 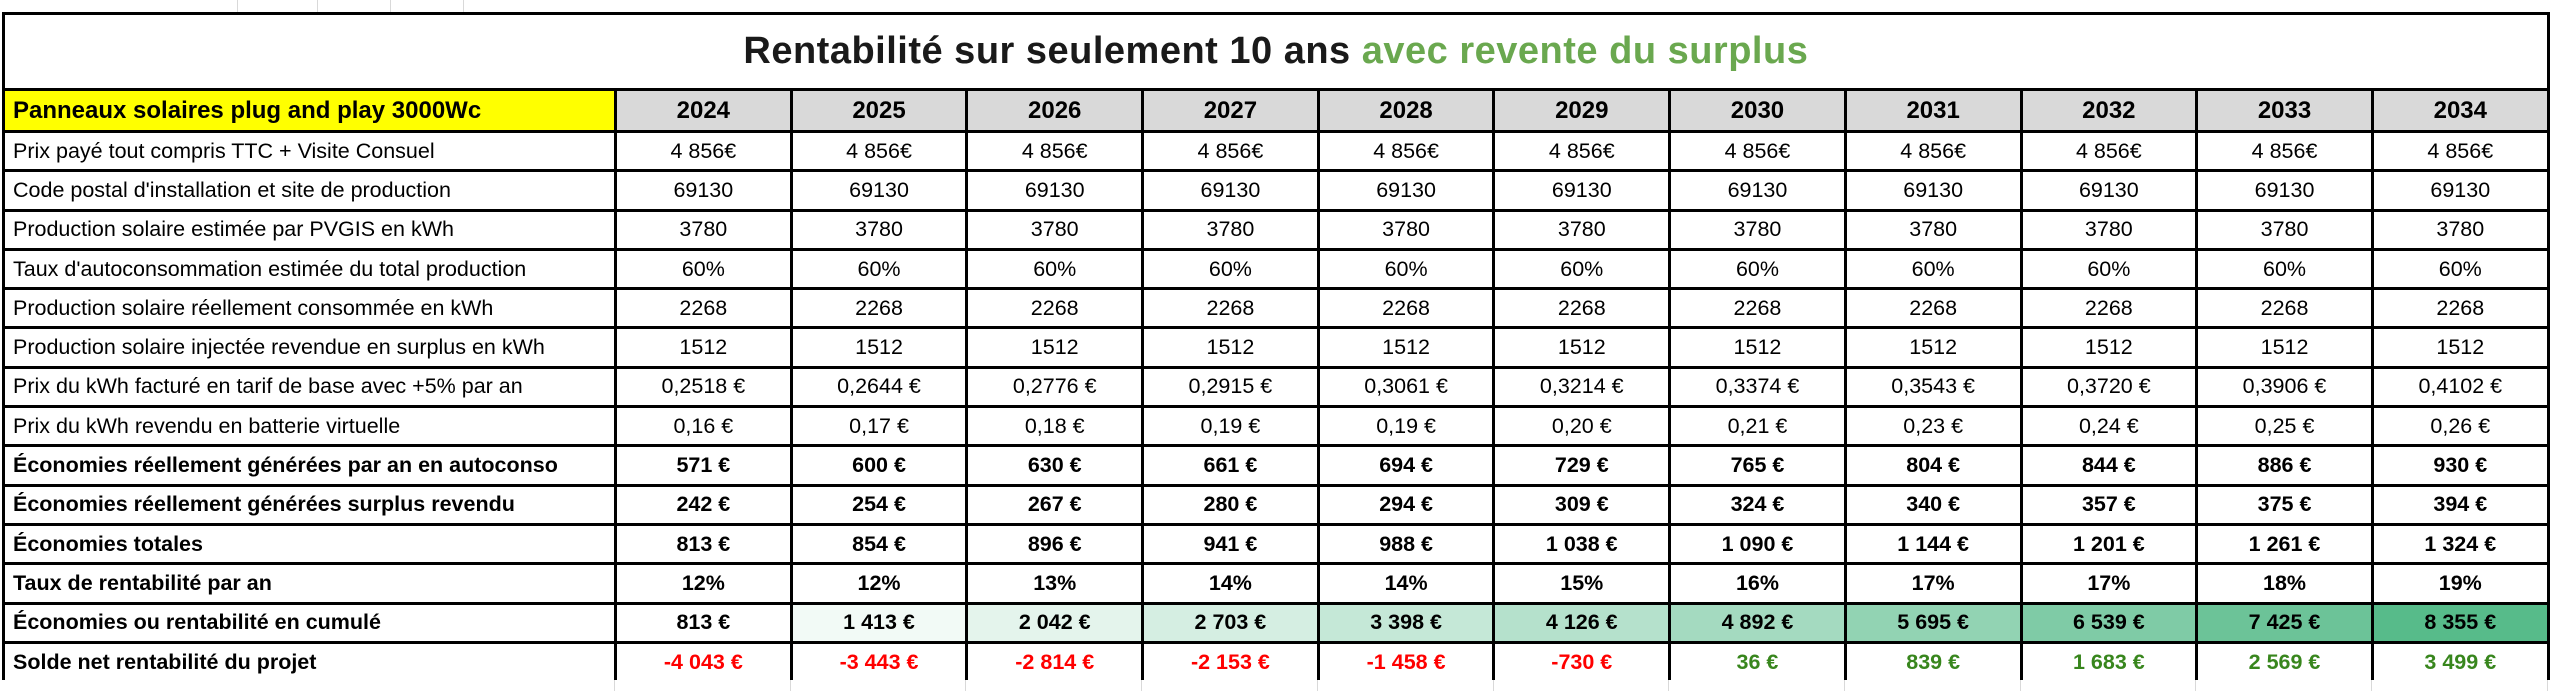 I want to click on value-cell: 16%, so click(x=1757, y=583).